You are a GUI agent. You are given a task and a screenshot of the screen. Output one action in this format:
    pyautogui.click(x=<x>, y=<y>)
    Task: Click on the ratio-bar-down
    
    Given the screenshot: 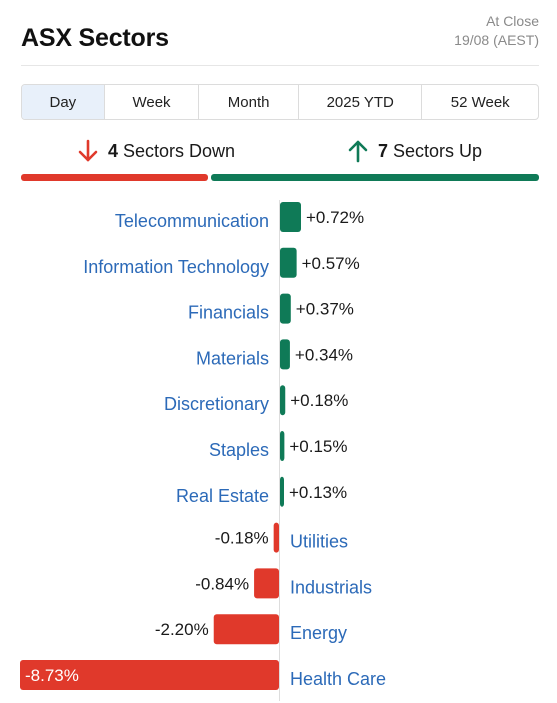 What is the action you would take?
    pyautogui.click(x=114, y=177)
    